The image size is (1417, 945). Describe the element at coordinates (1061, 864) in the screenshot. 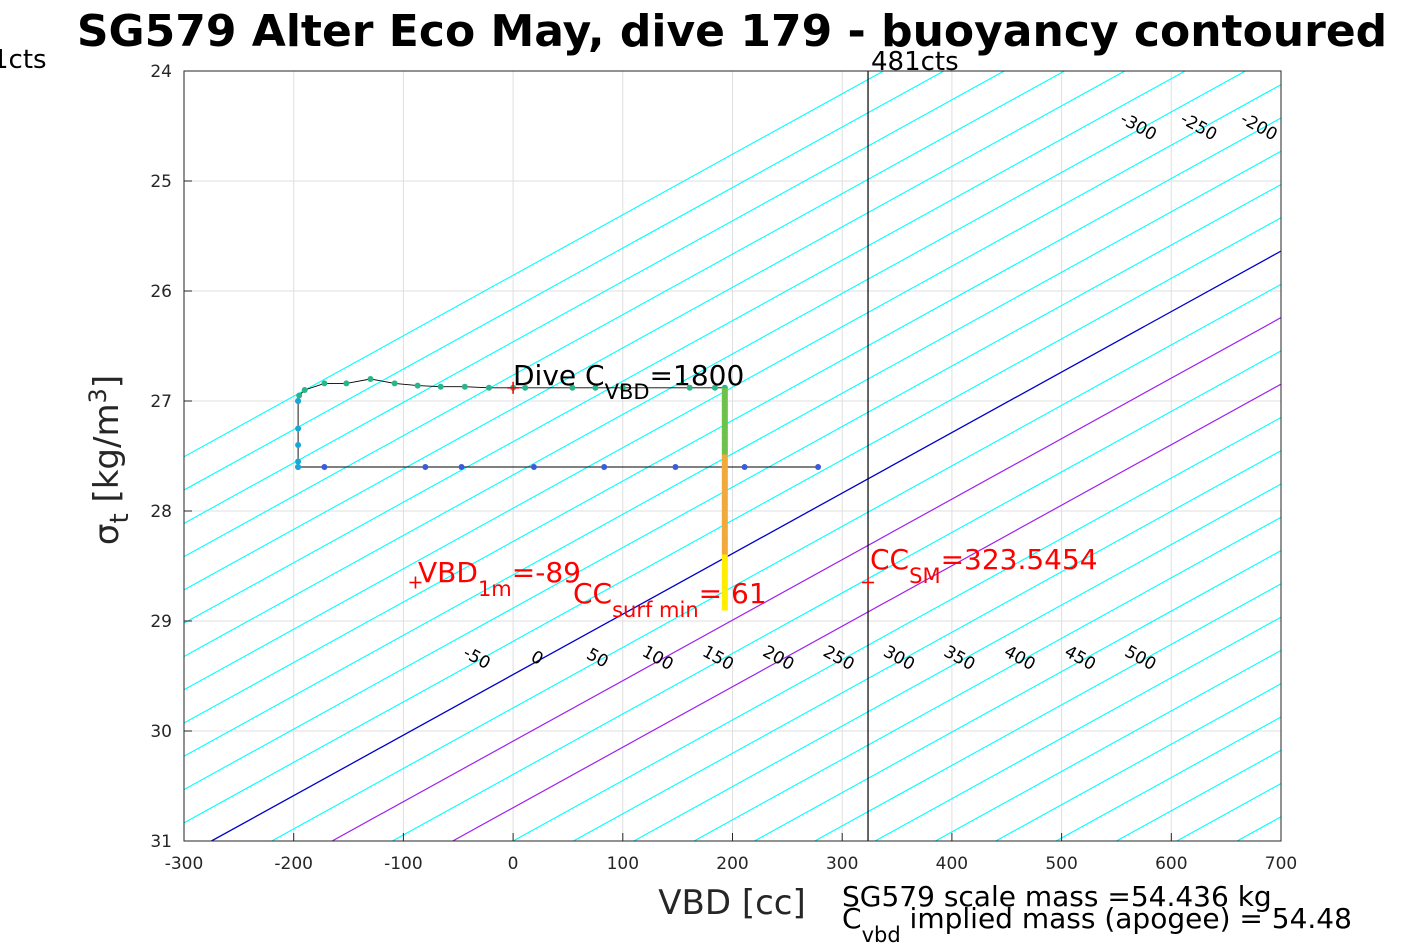

I see `x-tick-label: 500` at that location.